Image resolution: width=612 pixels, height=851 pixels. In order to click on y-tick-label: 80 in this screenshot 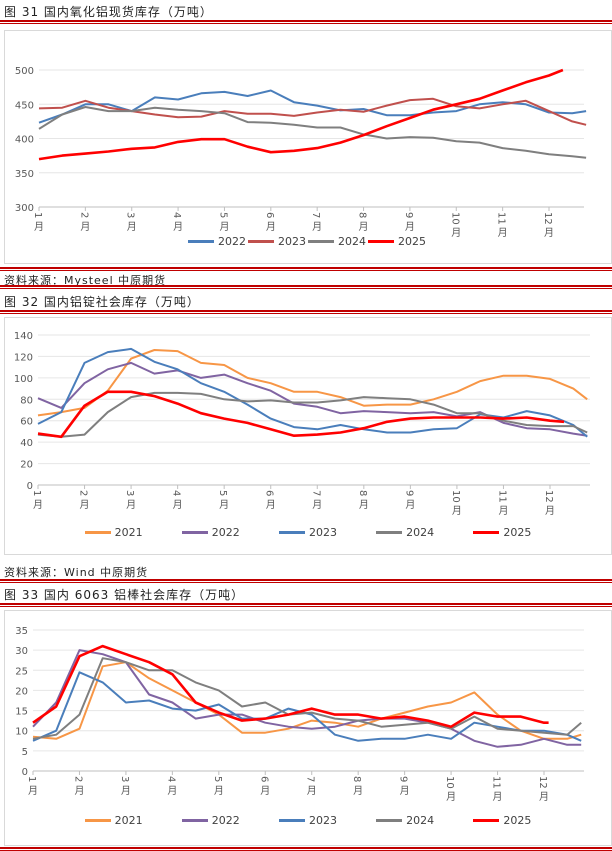, I will do `click(26, 400)`.